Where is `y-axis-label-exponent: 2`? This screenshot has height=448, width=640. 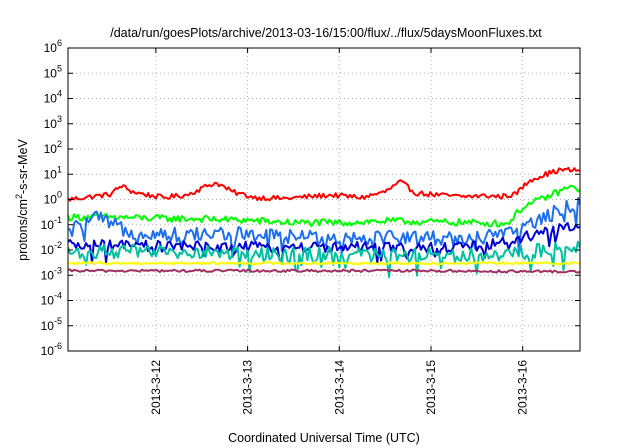
y-axis-label-exponent: 2 is located at coordinates (19, 196).